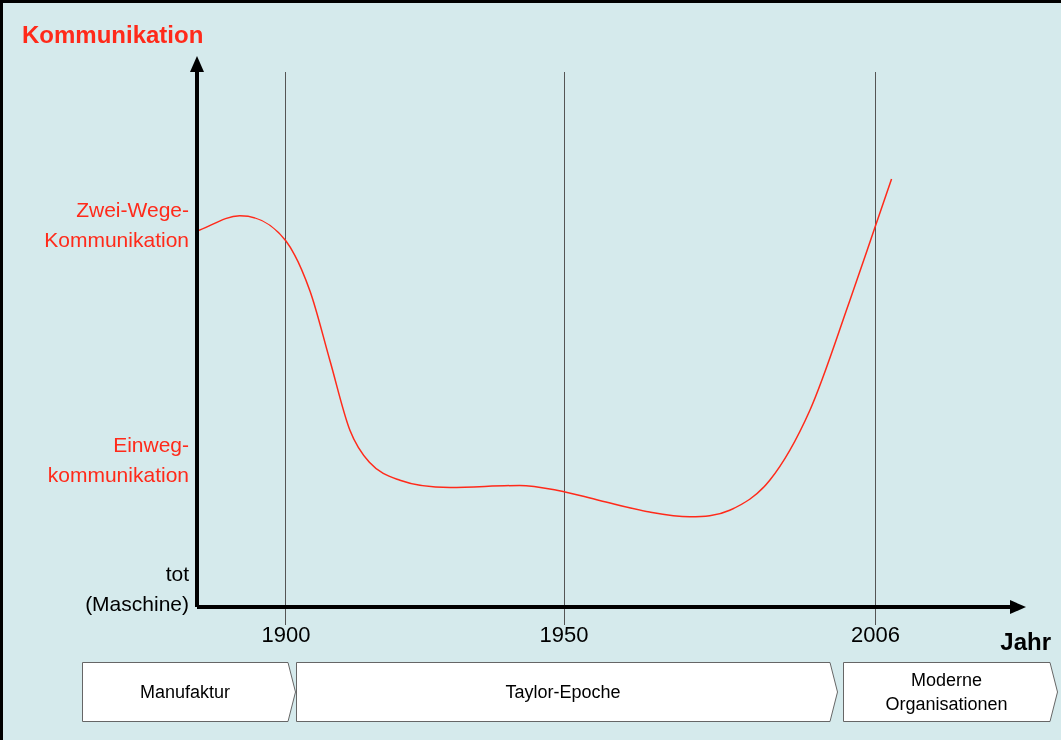 This screenshot has width=1061, height=740. I want to click on text: Einweg- kommunikation, so click(118, 460).